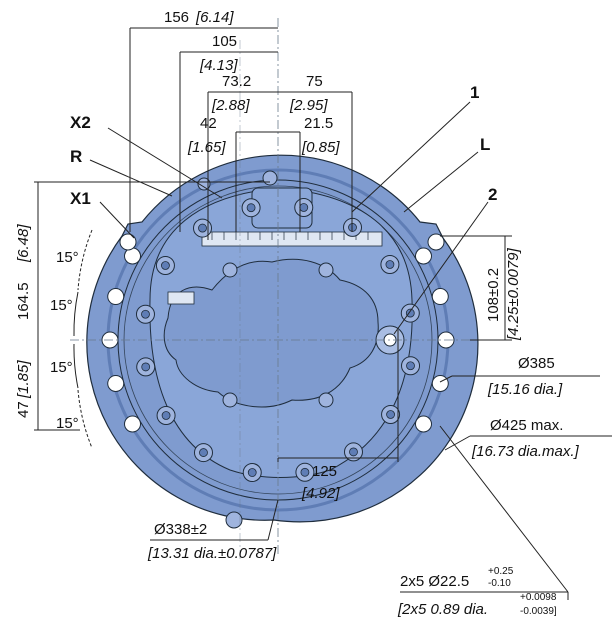 The image size is (612, 631). I want to click on dim-164: 164.5, so click(23, 301).